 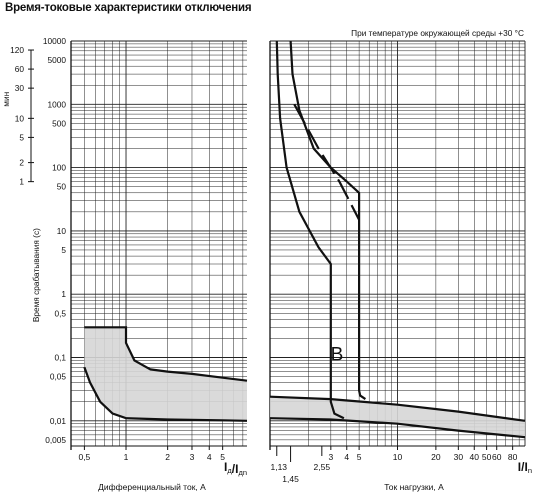 What do you see at coordinates (62, 231) in the screenshot?
I see `y-tick-label: 10` at bounding box center [62, 231].